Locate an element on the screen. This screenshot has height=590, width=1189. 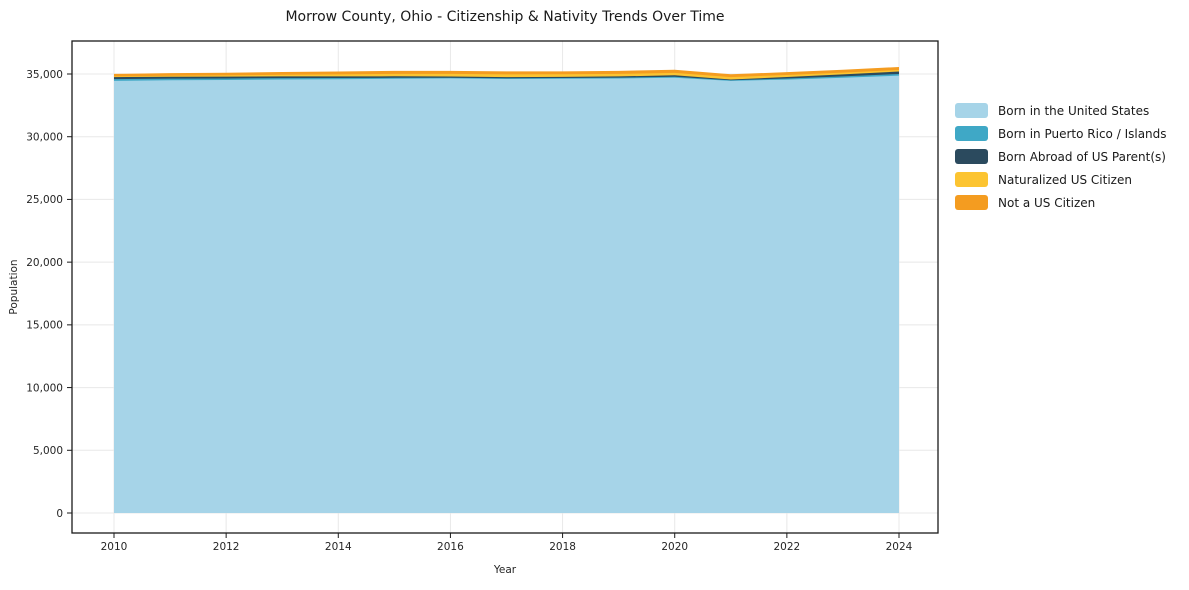
legend-label: Born in the United States is located at coordinates (1074, 110).